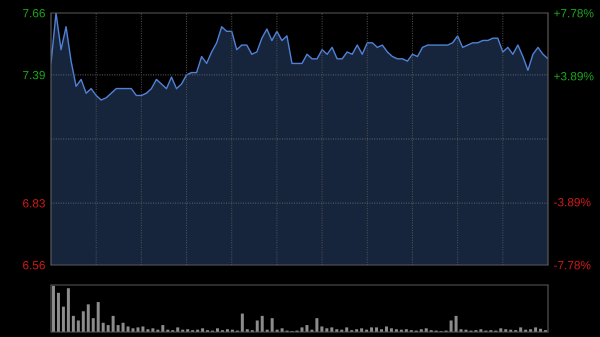 This screenshot has height=337, width=600. What do you see at coordinates (574, 76) in the screenshot?
I see `y2-tick-label: +3.89%` at bounding box center [574, 76].